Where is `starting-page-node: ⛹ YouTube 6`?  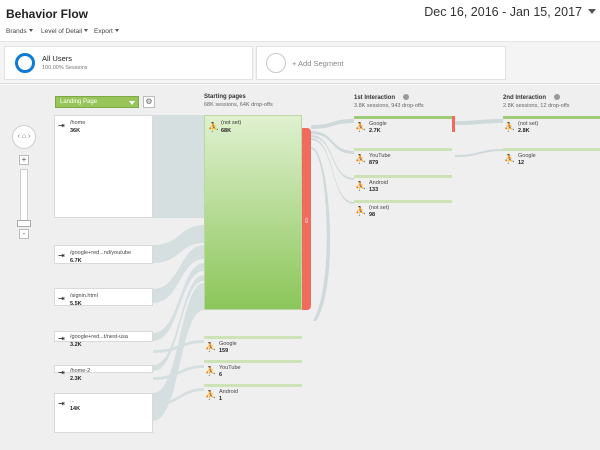
starting-page-node: ⛹ YouTube 6 is located at coordinates (253, 370).